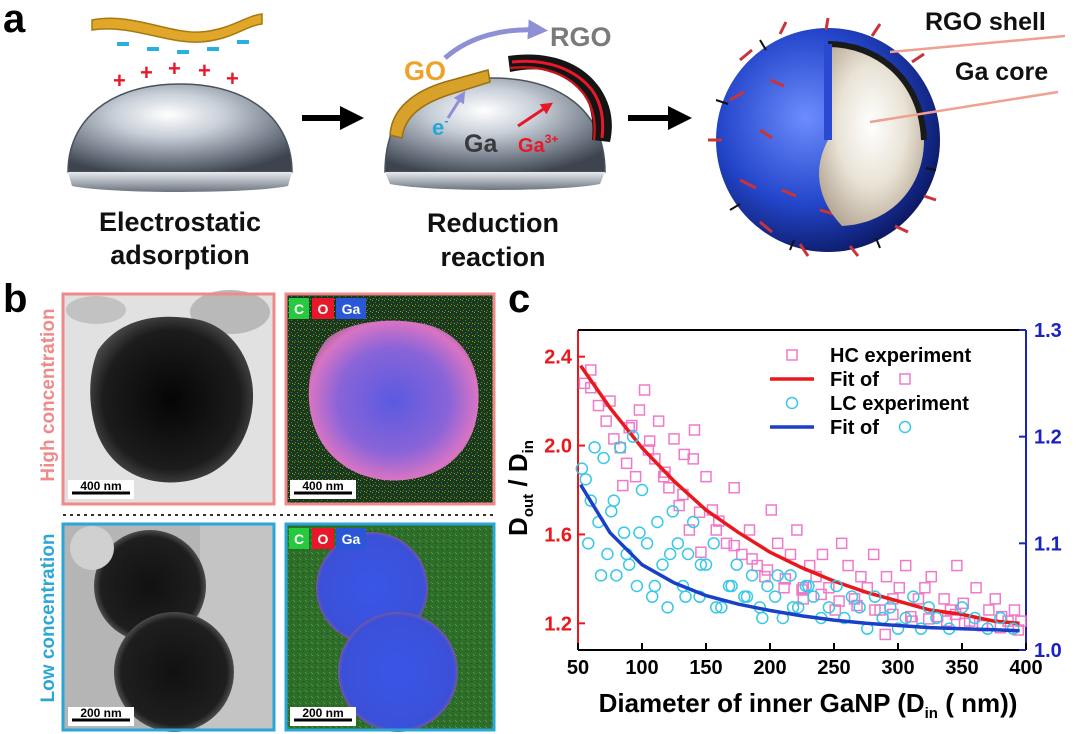 This screenshot has width=1080, height=734. I want to click on legend-c: C, so click(299, 309).